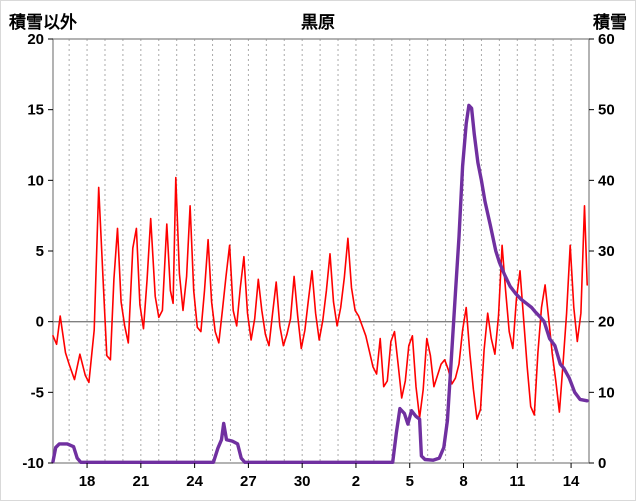 This screenshot has height=501, width=636. Describe the element at coordinates (248, 481) in the screenshot. I see `x-axis-tick-label: 27` at that location.